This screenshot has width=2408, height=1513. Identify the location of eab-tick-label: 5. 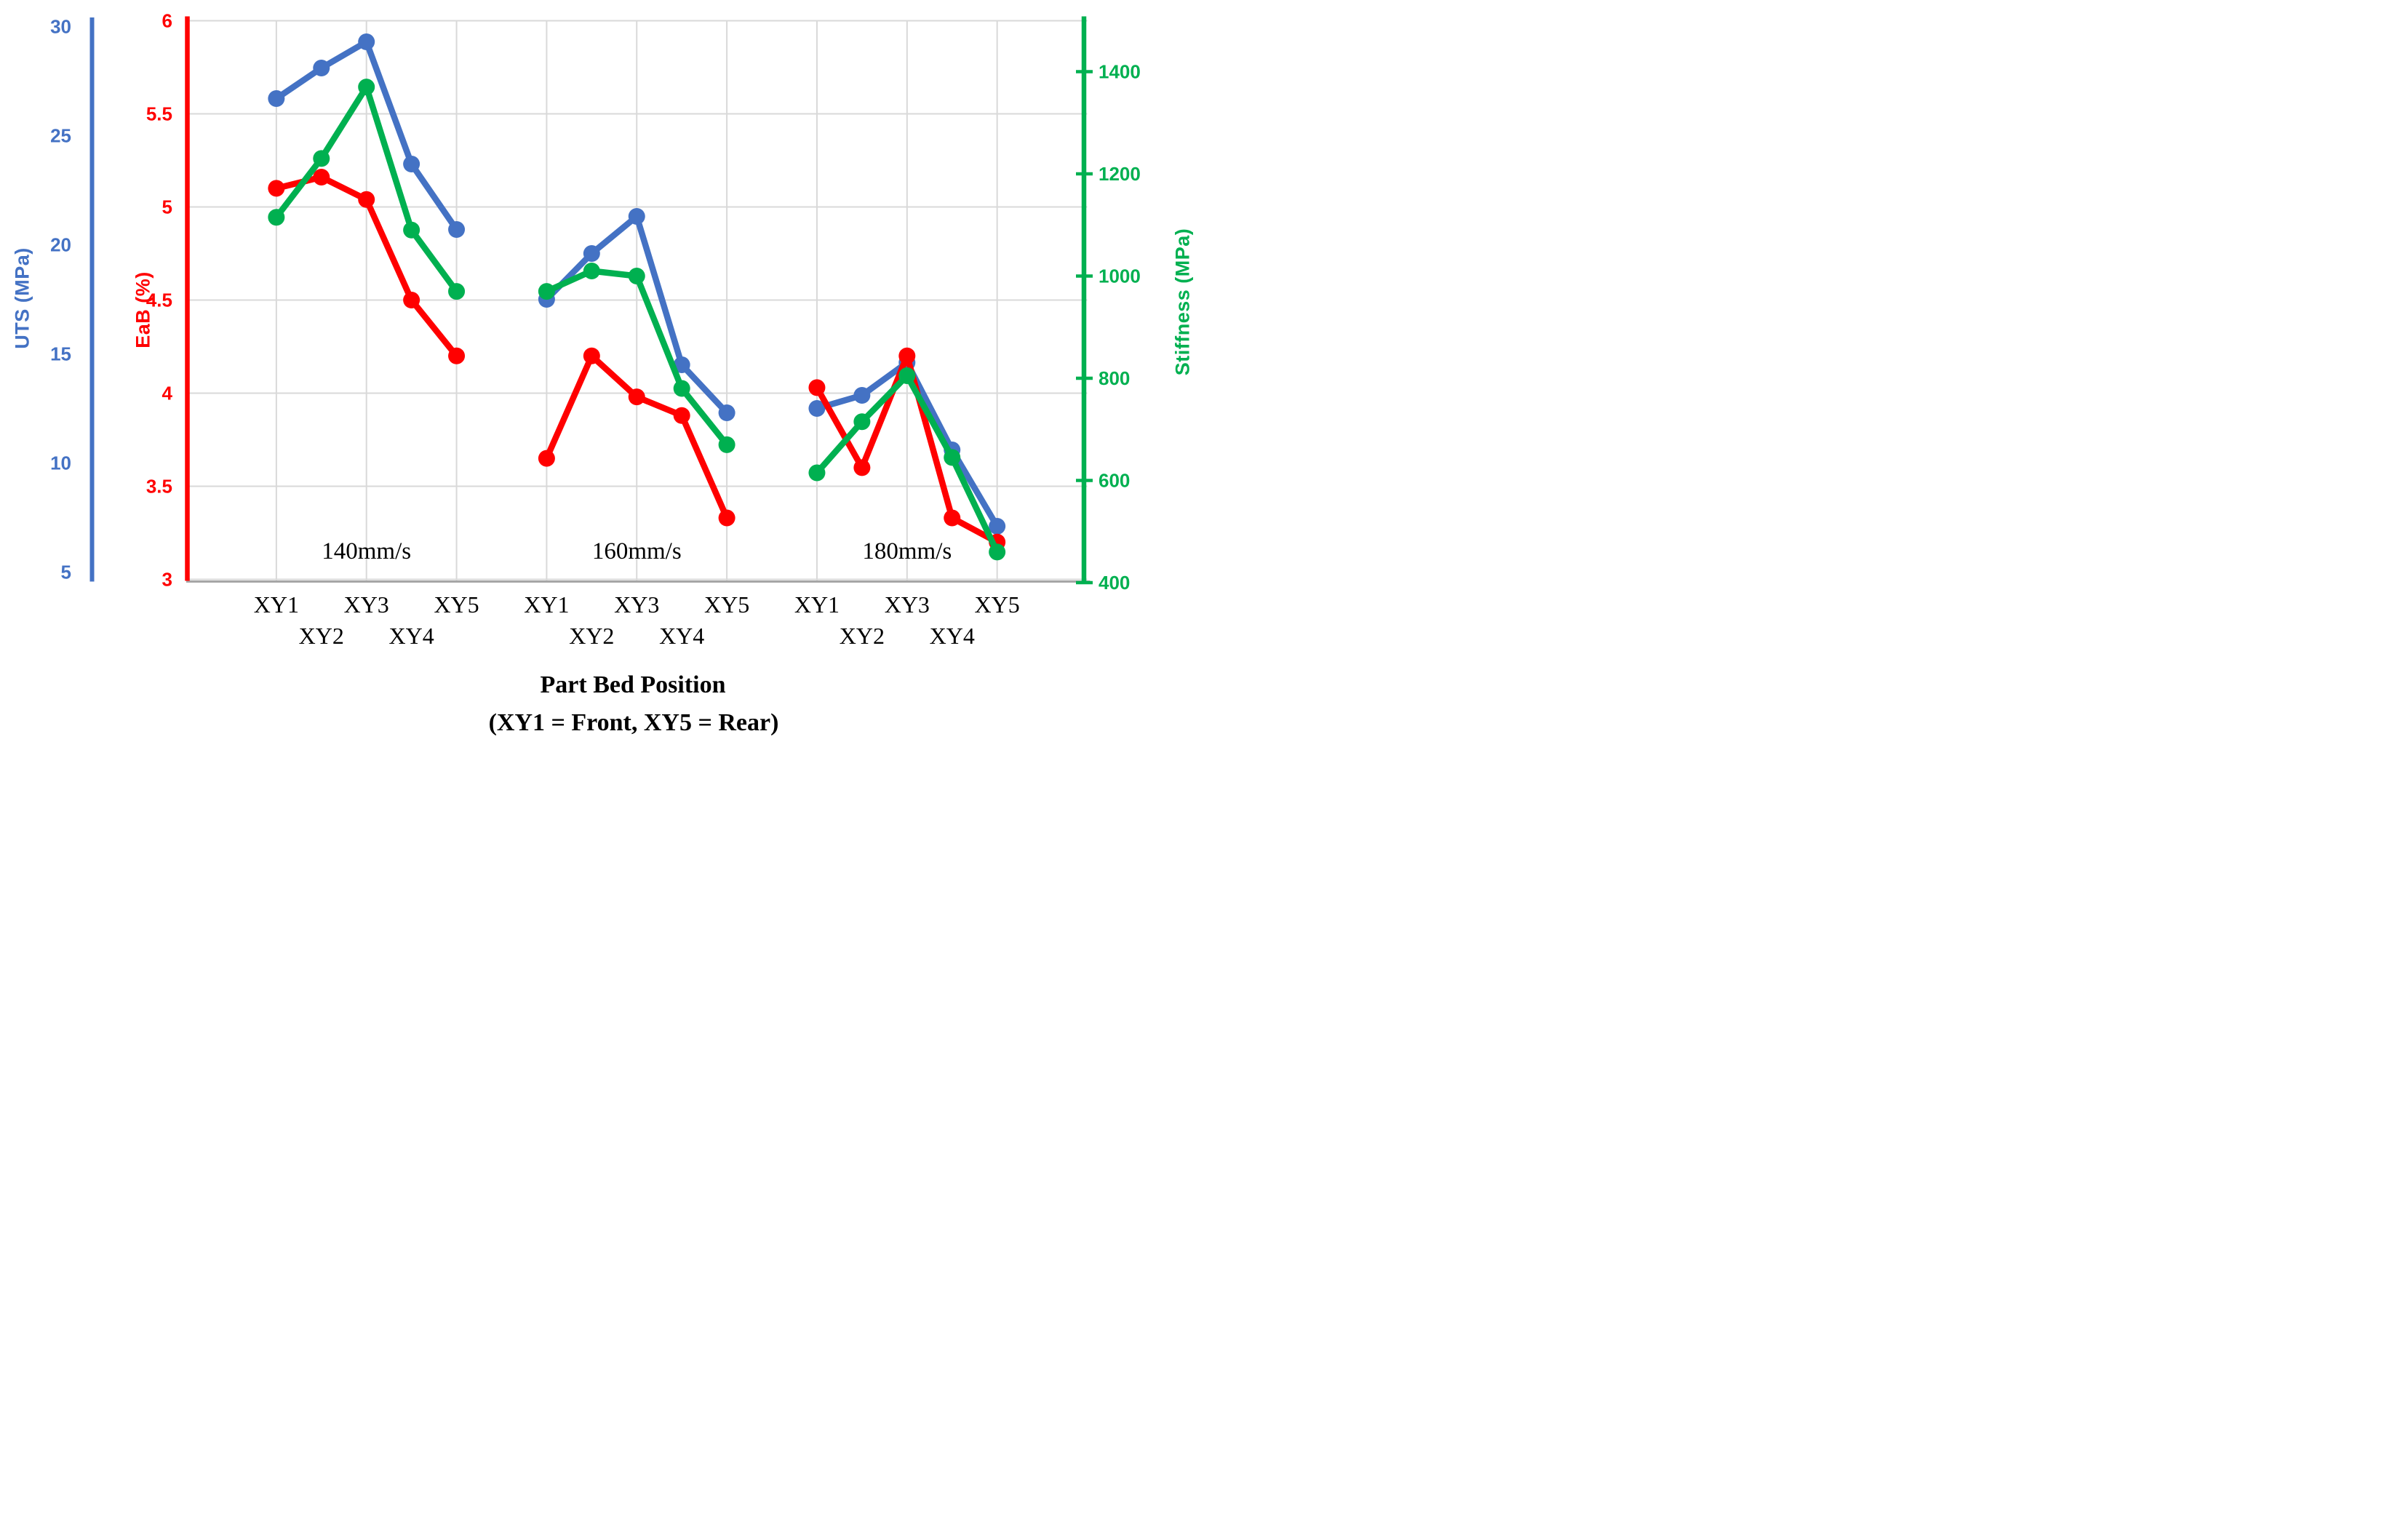
(167, 207).